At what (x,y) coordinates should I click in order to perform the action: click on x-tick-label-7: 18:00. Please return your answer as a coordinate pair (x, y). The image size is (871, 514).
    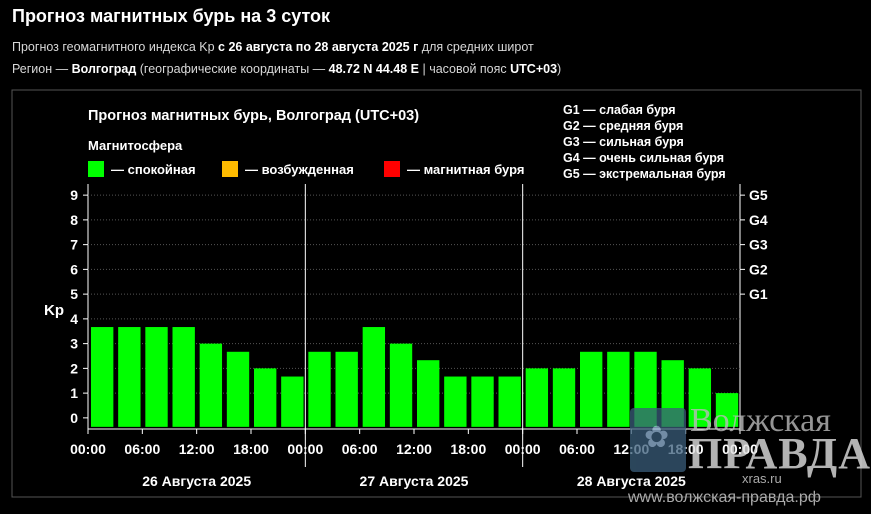
    Looking at the image, I should click on (468, 449).